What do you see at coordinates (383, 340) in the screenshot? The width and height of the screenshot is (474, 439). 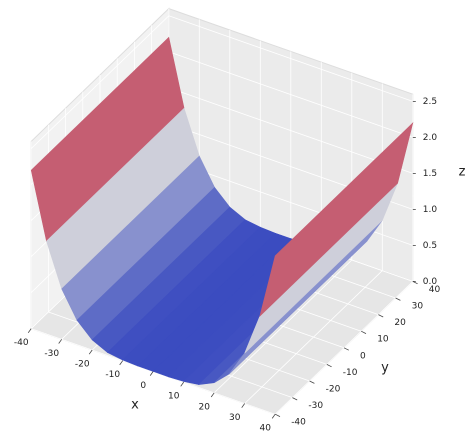 I see `y-tick-label: 10` at bounding box center [383, 340].